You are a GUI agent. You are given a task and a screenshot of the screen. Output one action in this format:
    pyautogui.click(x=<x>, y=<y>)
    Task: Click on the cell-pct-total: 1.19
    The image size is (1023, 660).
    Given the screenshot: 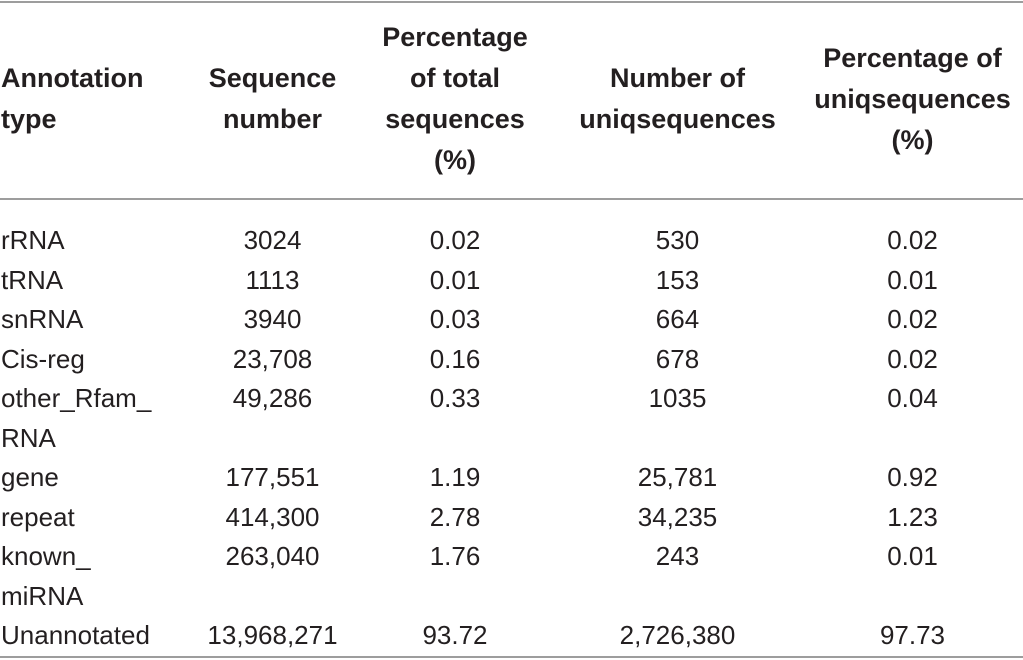 What is the action you would take?
    pyautogui.click(x=455, y=477)
    